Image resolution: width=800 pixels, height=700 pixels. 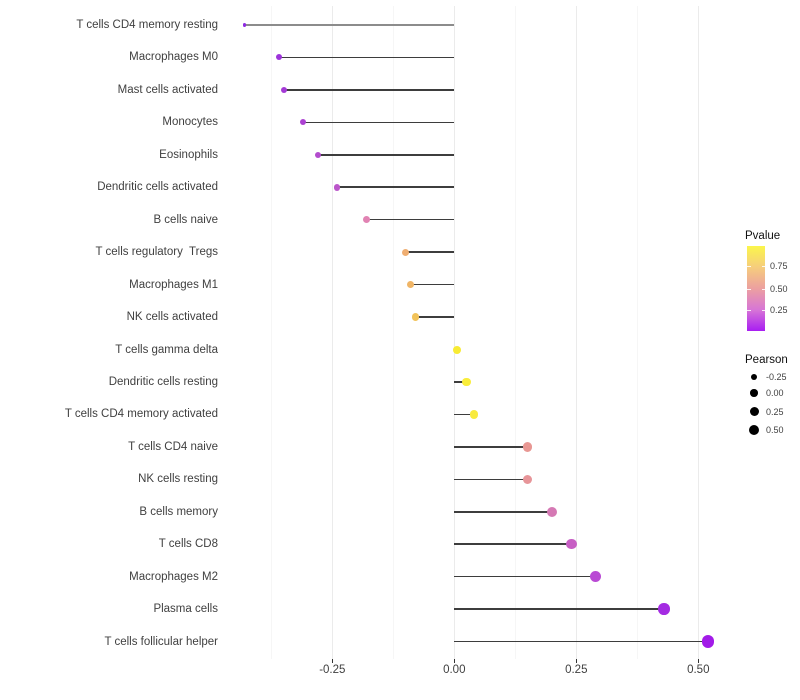 What do you see at coordinates (756, 288) in the screenshot?
I see `pvalue-colorbar` at bounding box center [756, 288].